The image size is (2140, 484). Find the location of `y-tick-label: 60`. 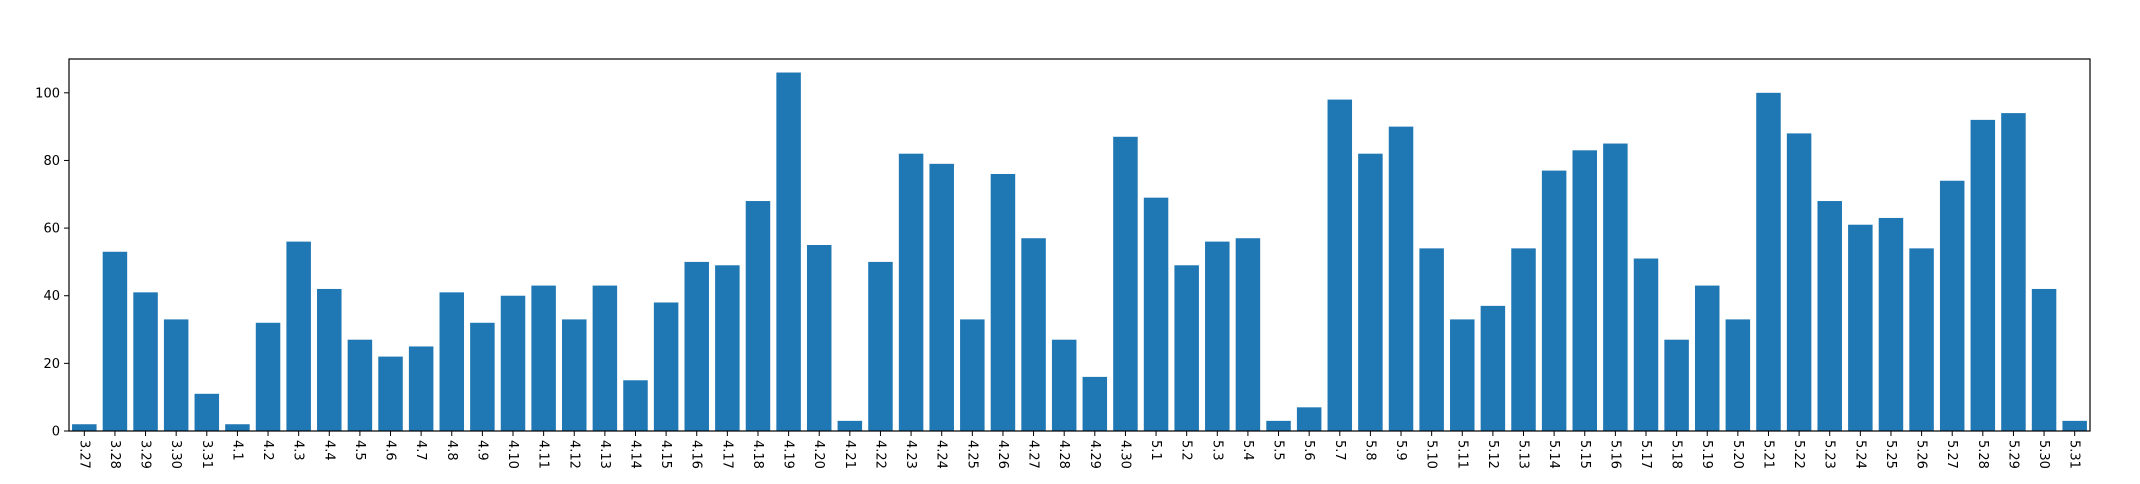

y-tick-label: 60 is located at coordinates (51, 229).